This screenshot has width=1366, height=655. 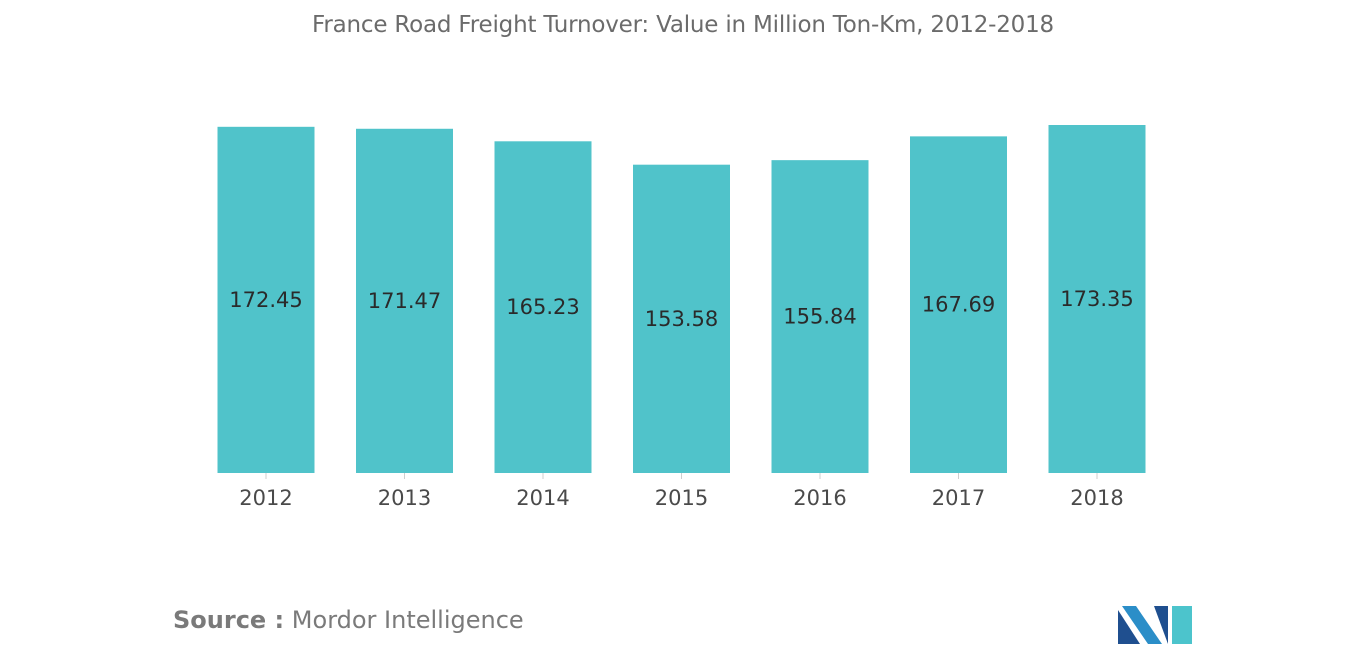 I want to click on logo-shape-middle, so click(x=1142, y=625).